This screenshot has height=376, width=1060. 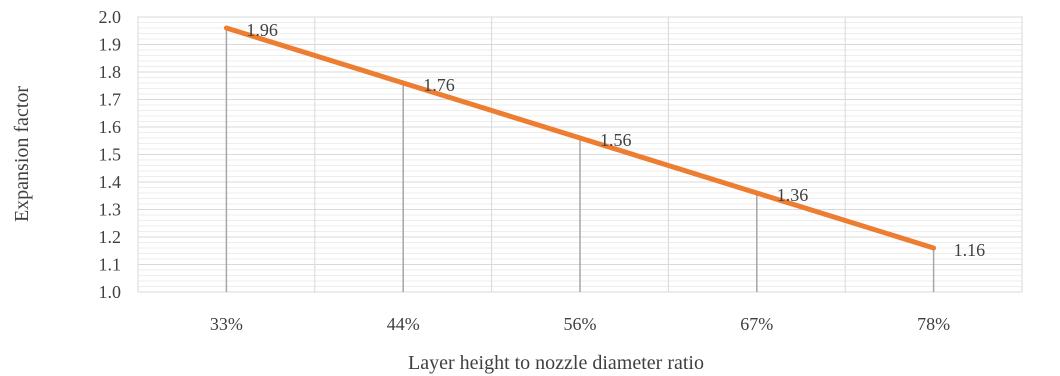 What do you see at coordinates (110, 127) in the screenshot?
I see `y-tick-label: 1.6` at bounding box center [110, 127].